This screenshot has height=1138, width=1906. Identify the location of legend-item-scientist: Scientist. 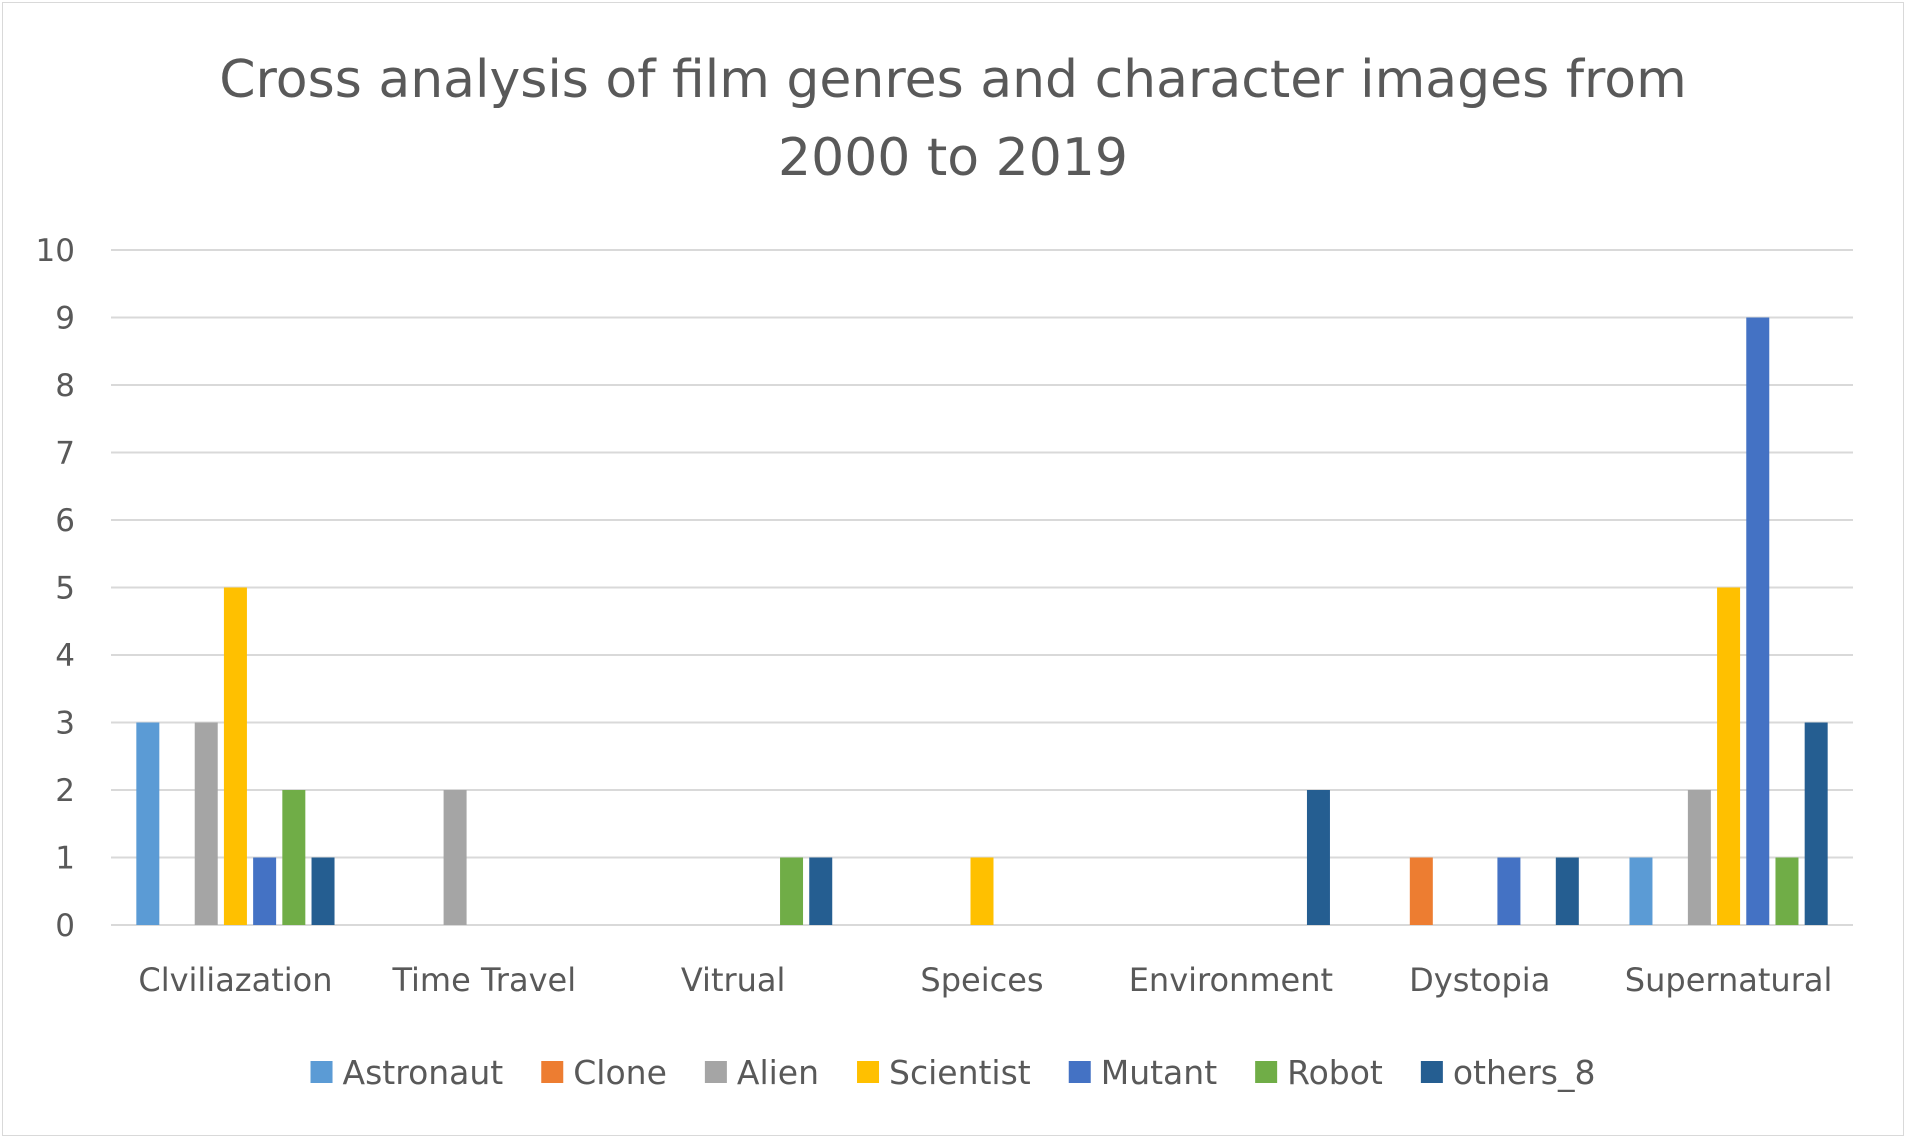
(944, 1072).